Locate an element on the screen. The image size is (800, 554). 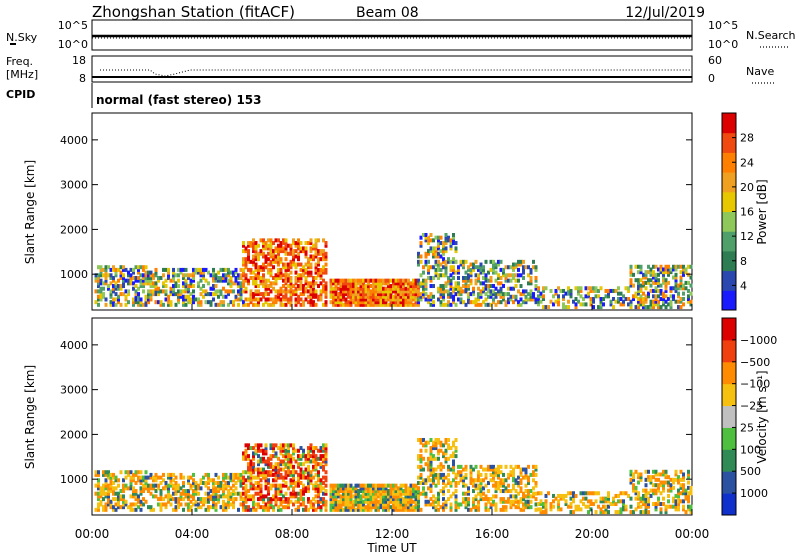
colorbar-segment is located at coordinates (729, 438).